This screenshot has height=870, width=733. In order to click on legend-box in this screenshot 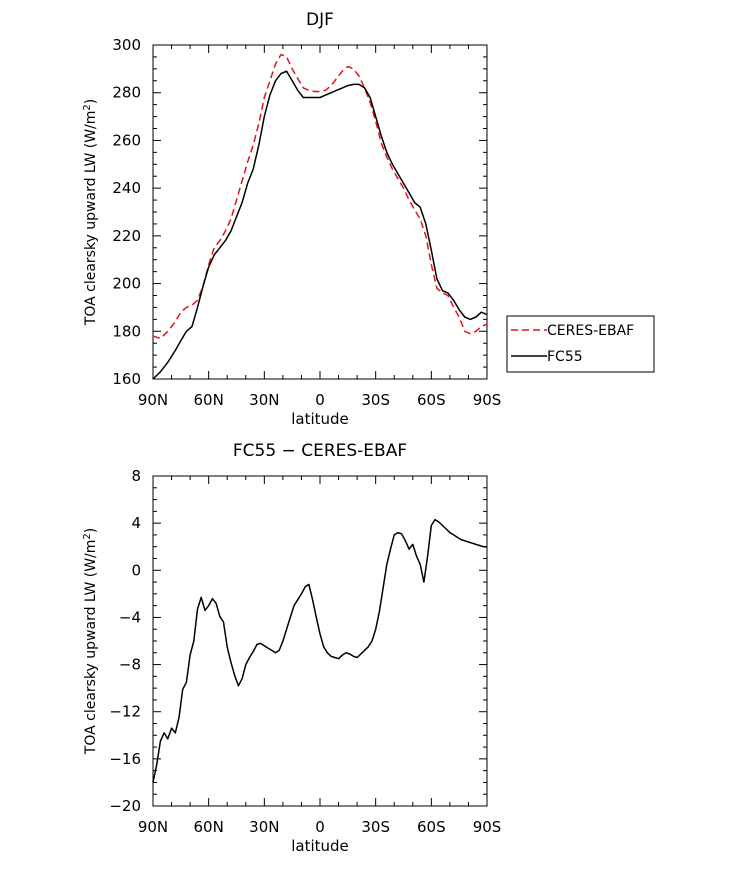, I will do `click(580, 344)`.